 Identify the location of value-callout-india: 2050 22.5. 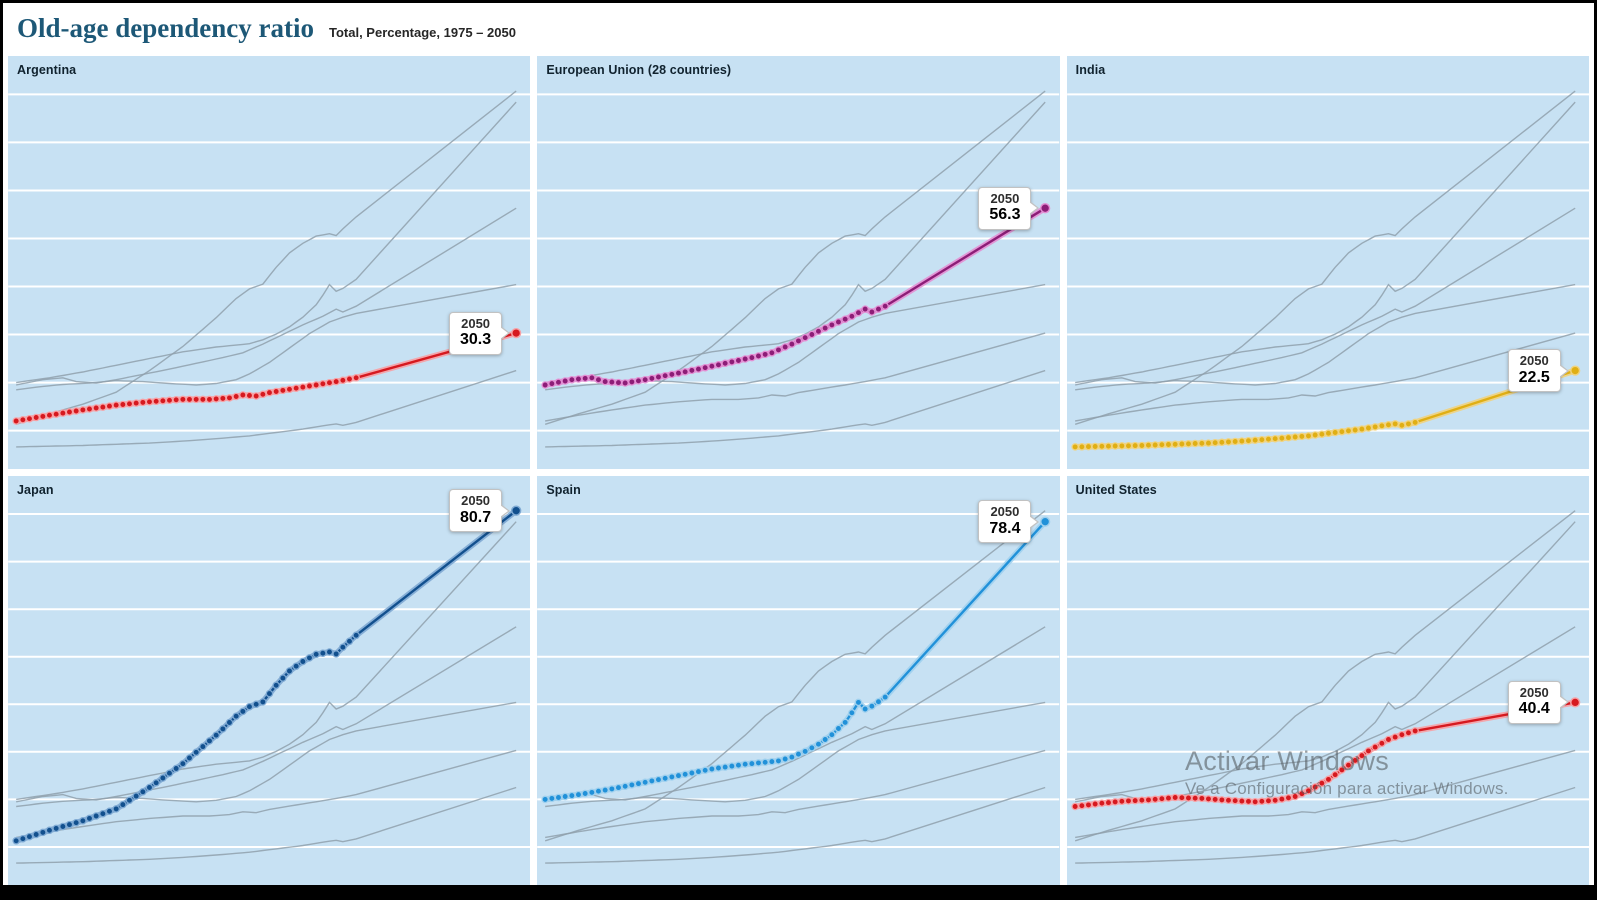
(1538, 371).